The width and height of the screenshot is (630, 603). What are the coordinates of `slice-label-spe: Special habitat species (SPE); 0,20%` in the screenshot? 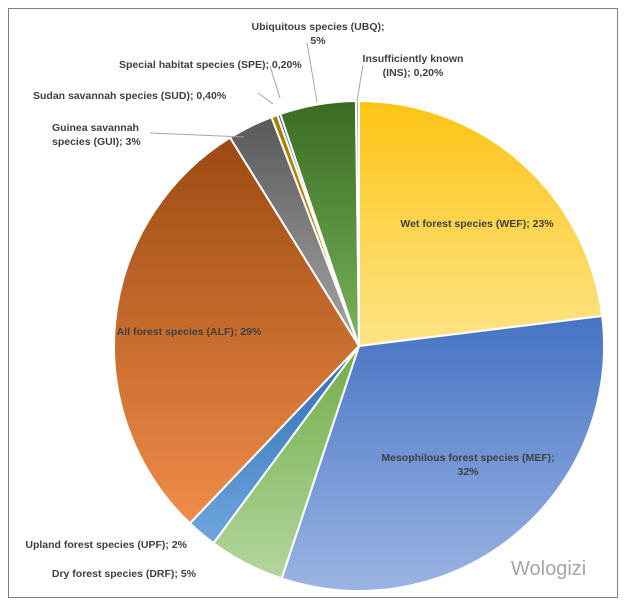 It's located at (210, 65).